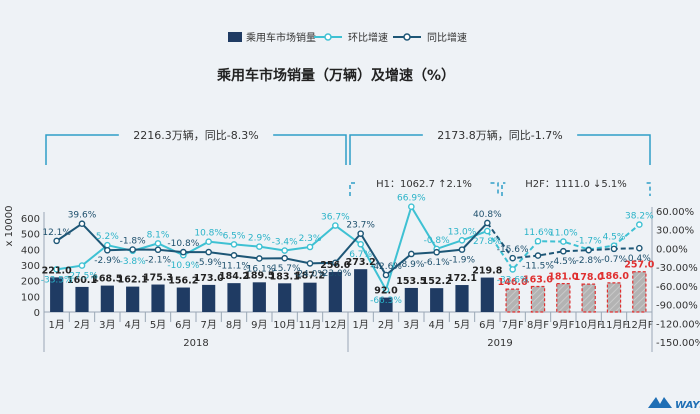 This screenshot has width=700, height=414. Describe the element at coordinates (285, 276) in the screenshot. I see `sales-value-label: 183.1` at that location.